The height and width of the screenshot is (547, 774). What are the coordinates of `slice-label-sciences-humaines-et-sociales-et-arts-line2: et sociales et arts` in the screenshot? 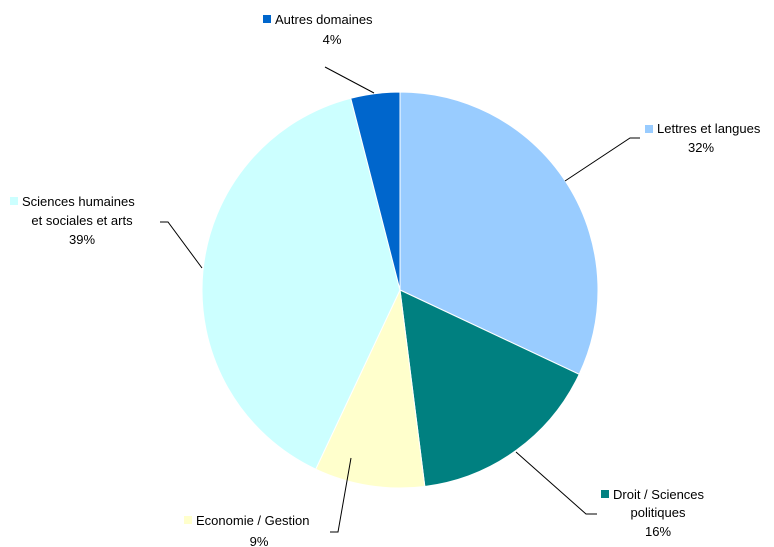 It's located at (82, 220).